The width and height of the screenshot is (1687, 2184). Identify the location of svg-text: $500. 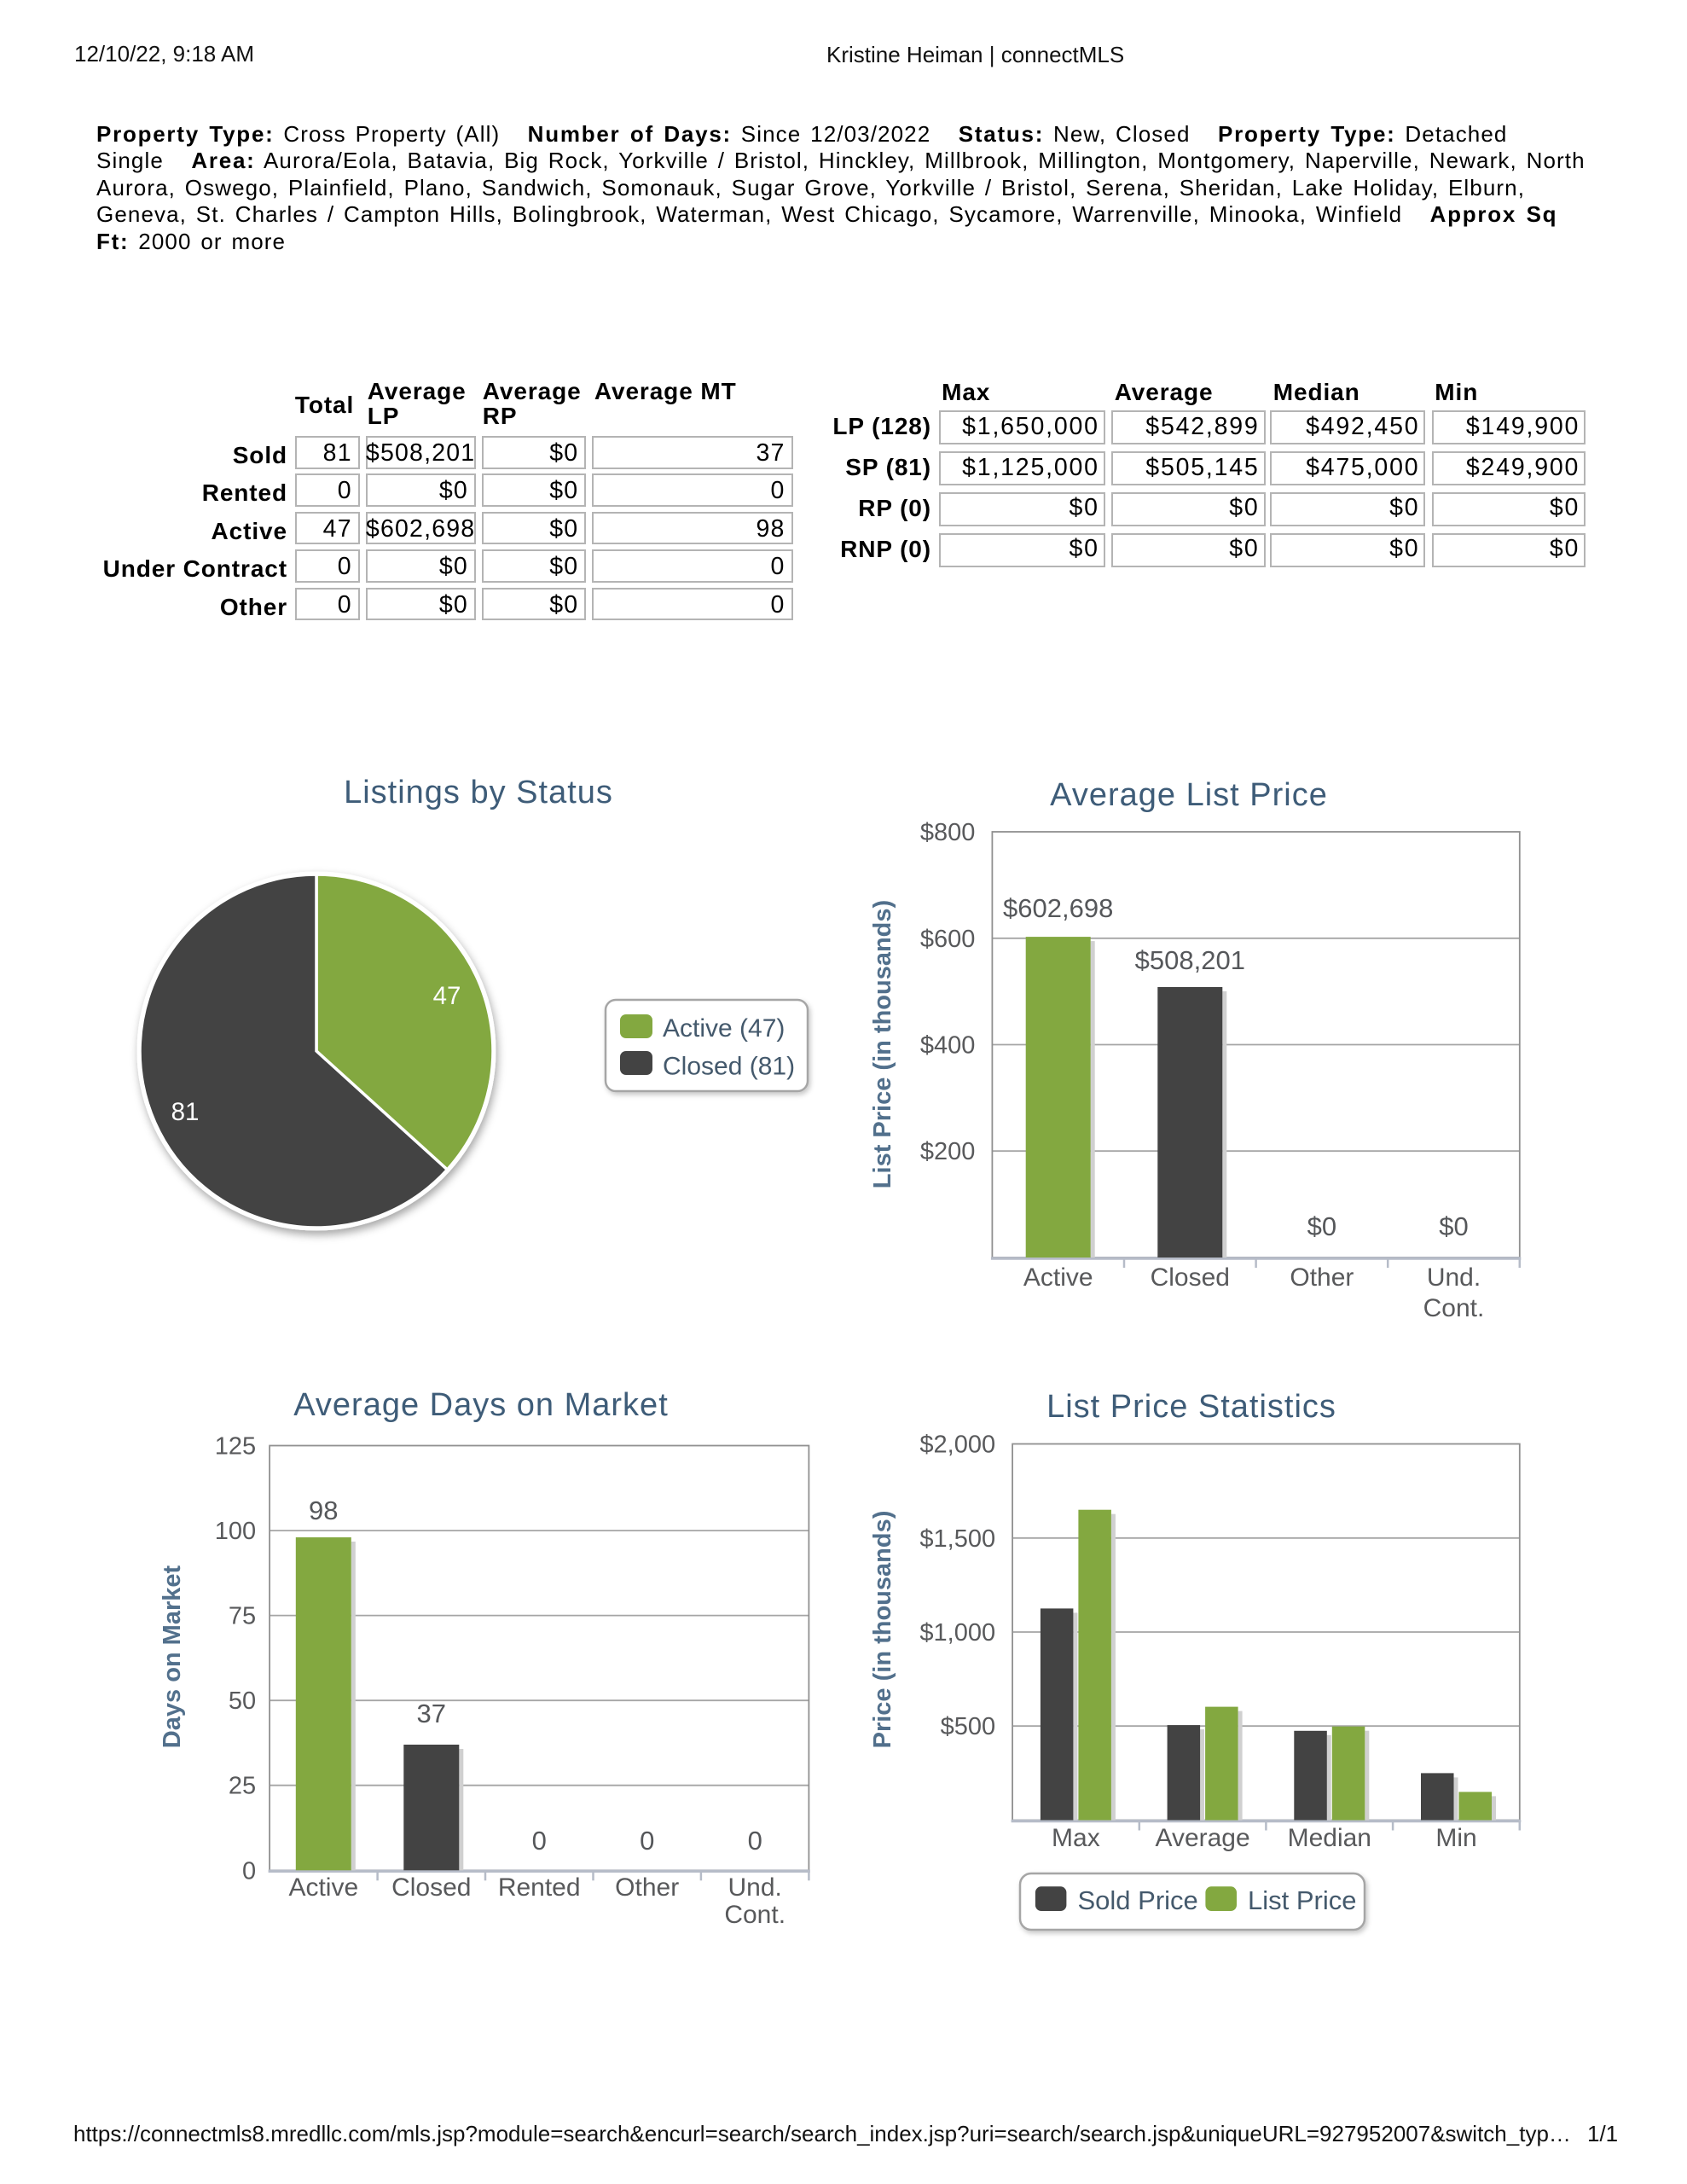
(969, 1727).